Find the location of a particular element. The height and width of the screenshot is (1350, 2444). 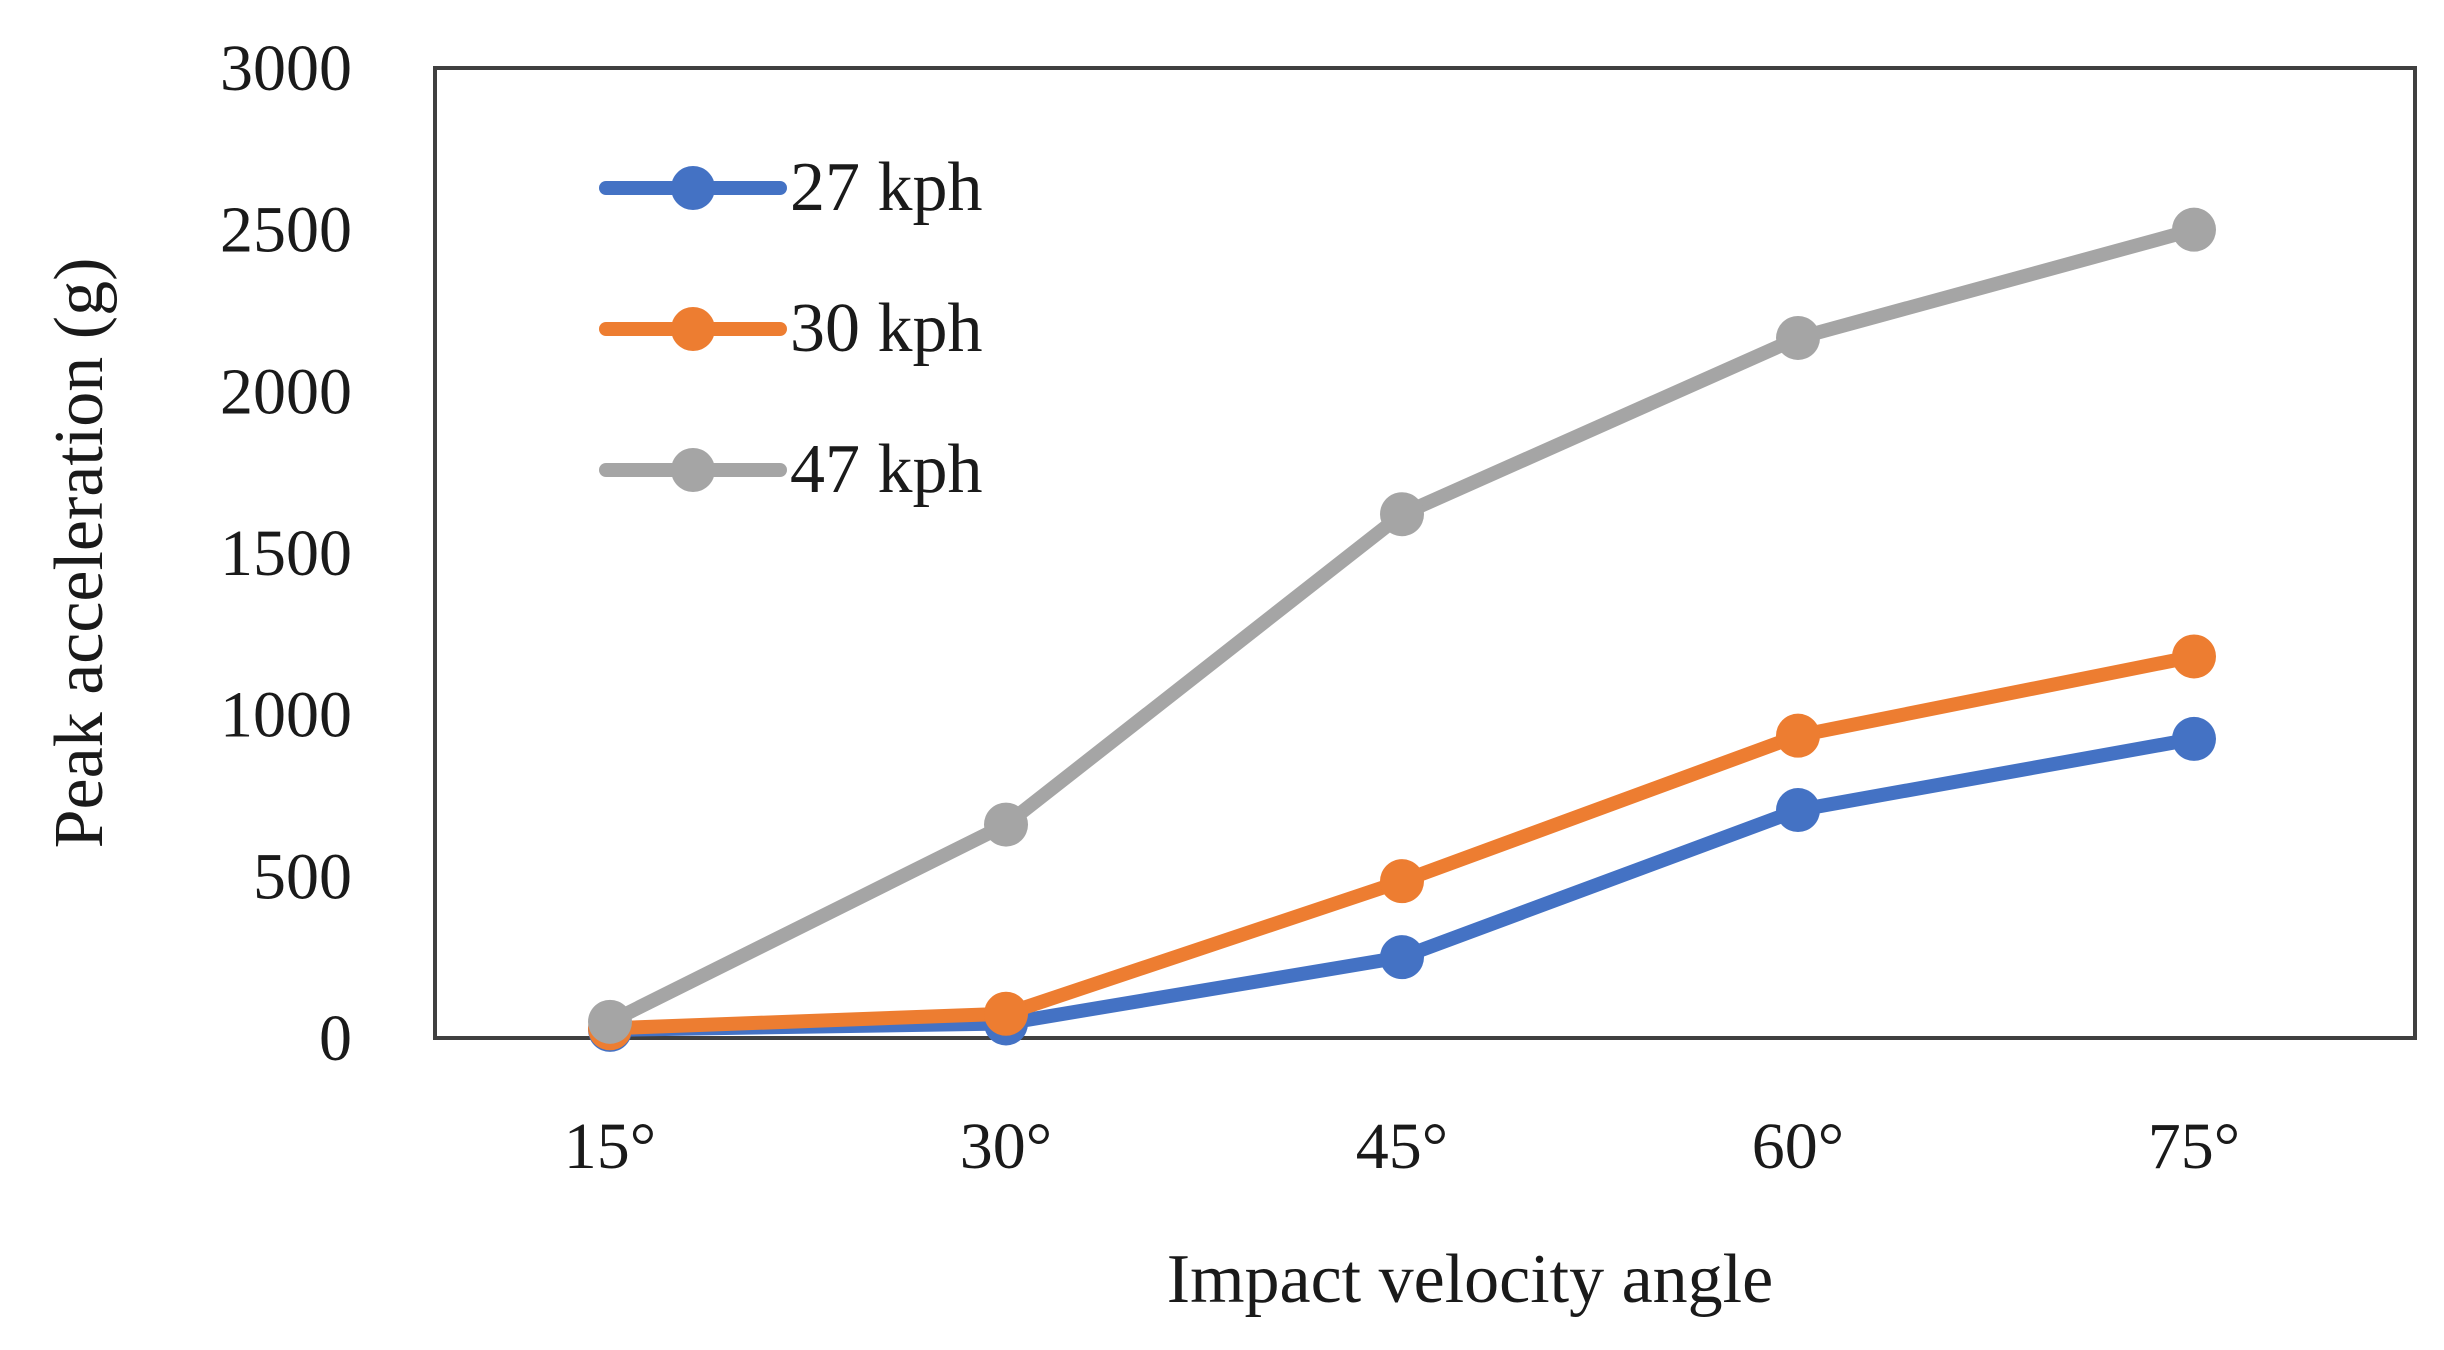

y-tick-label: 1500 is located at coordinates (286, 553).